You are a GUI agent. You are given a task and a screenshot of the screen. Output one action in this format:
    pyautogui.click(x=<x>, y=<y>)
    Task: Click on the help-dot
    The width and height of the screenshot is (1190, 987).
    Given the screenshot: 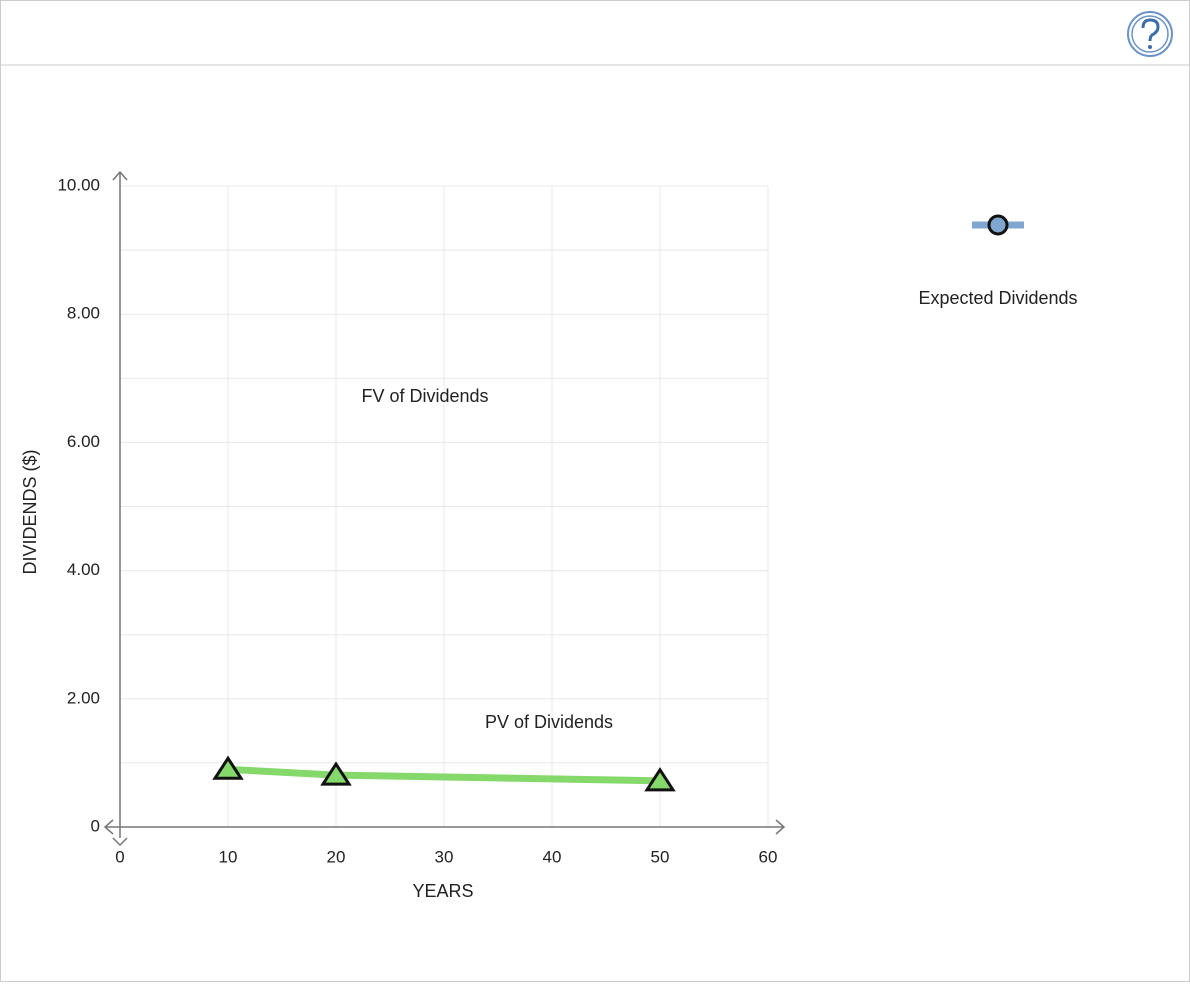 What is the action you would take?
    pyautogui.click(x=1150, y=47)
    